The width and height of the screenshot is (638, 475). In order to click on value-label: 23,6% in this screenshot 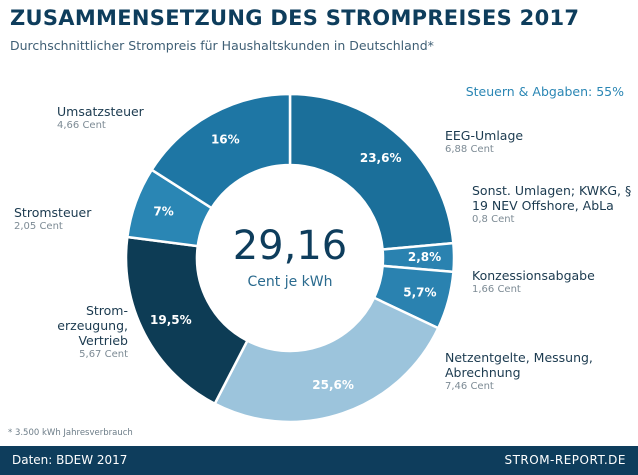, I will do `click(381, 158)`.